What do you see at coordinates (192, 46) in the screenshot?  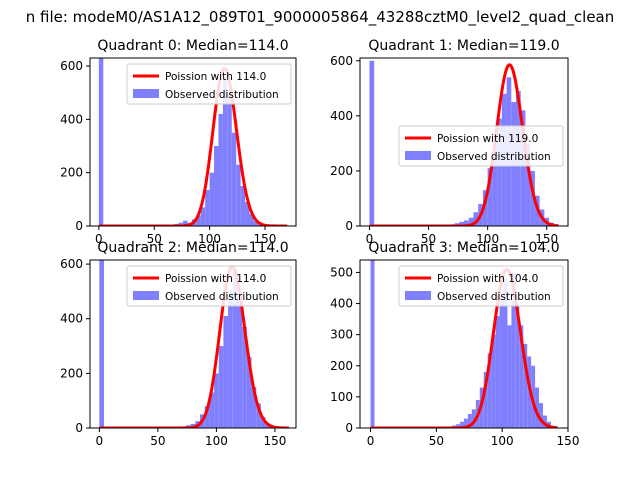 I see `subplot-title: Quadrant 0: Median=114.0` at bounding box center [192, 46].